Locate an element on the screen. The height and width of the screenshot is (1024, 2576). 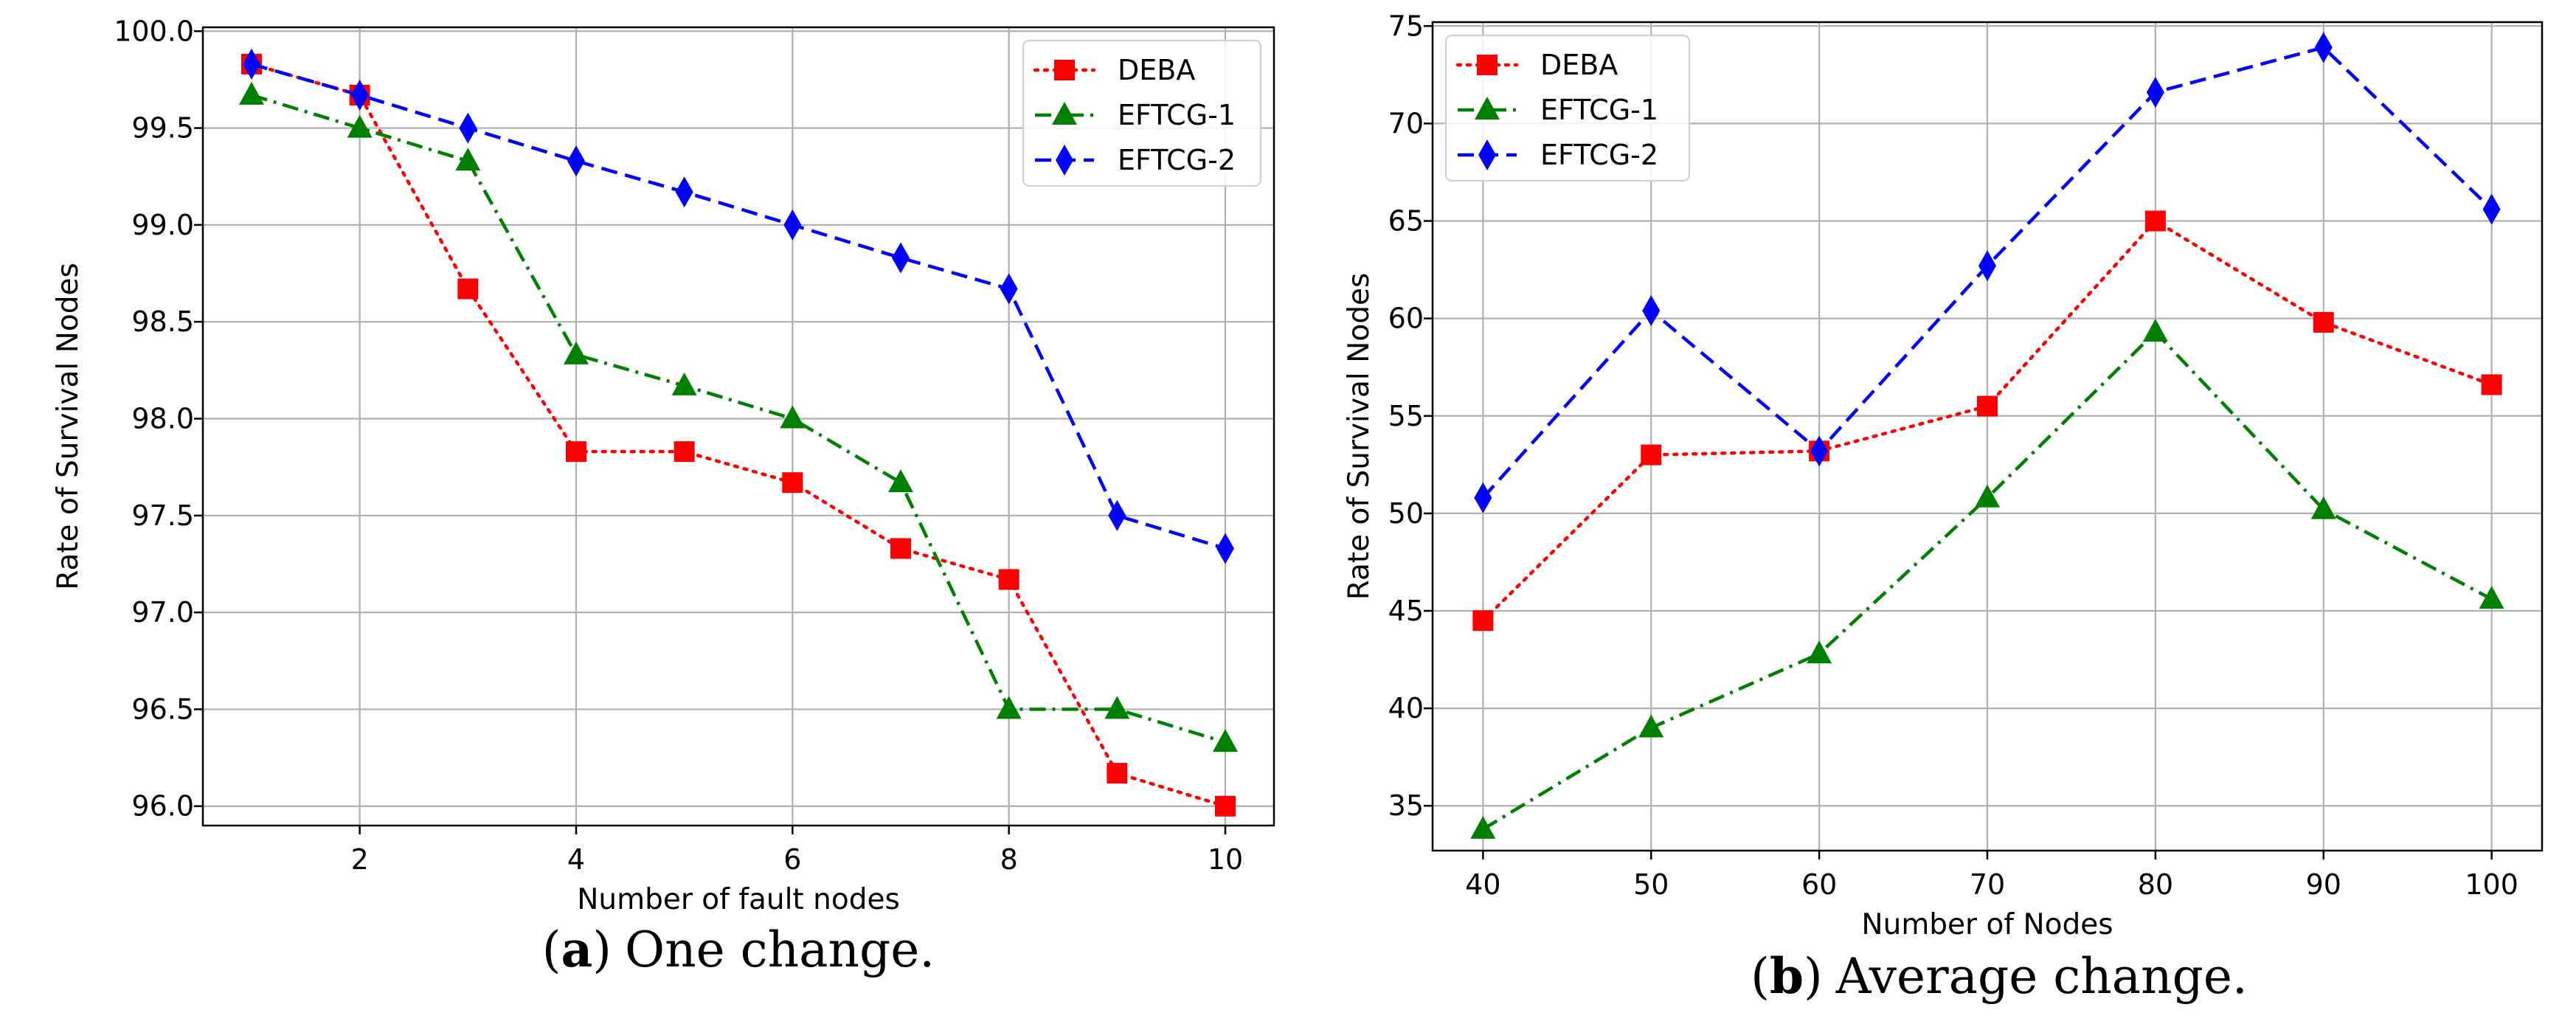
y-tick-label: 65 is located at coordinates (1406, 221).